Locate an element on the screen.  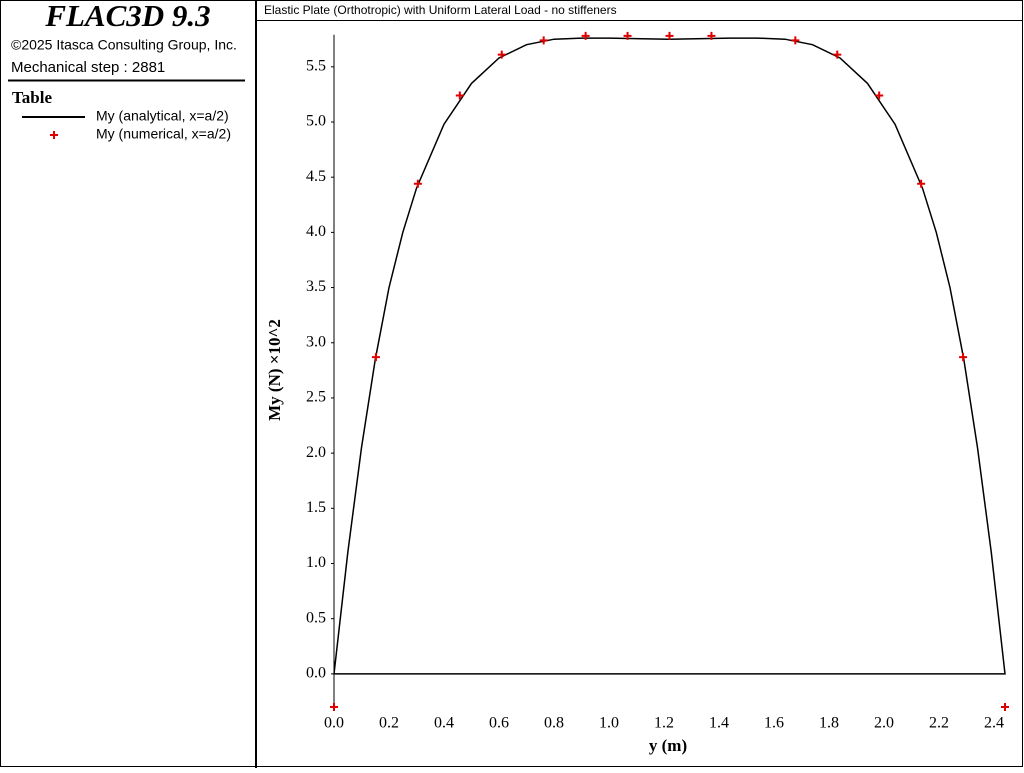
x-tick-label: 0.2 is located at coordinates (389, 723).